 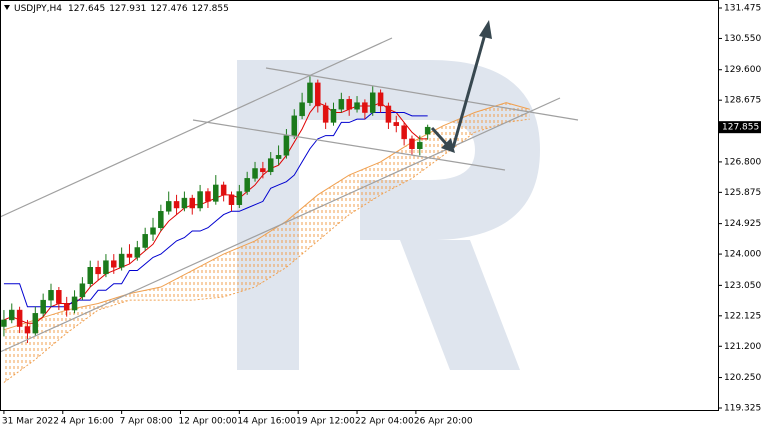 What do you see at coordinates (742, 316) in the screenshot?
I see `y-tick-label: 122.125` at bounding box center [742, 316].